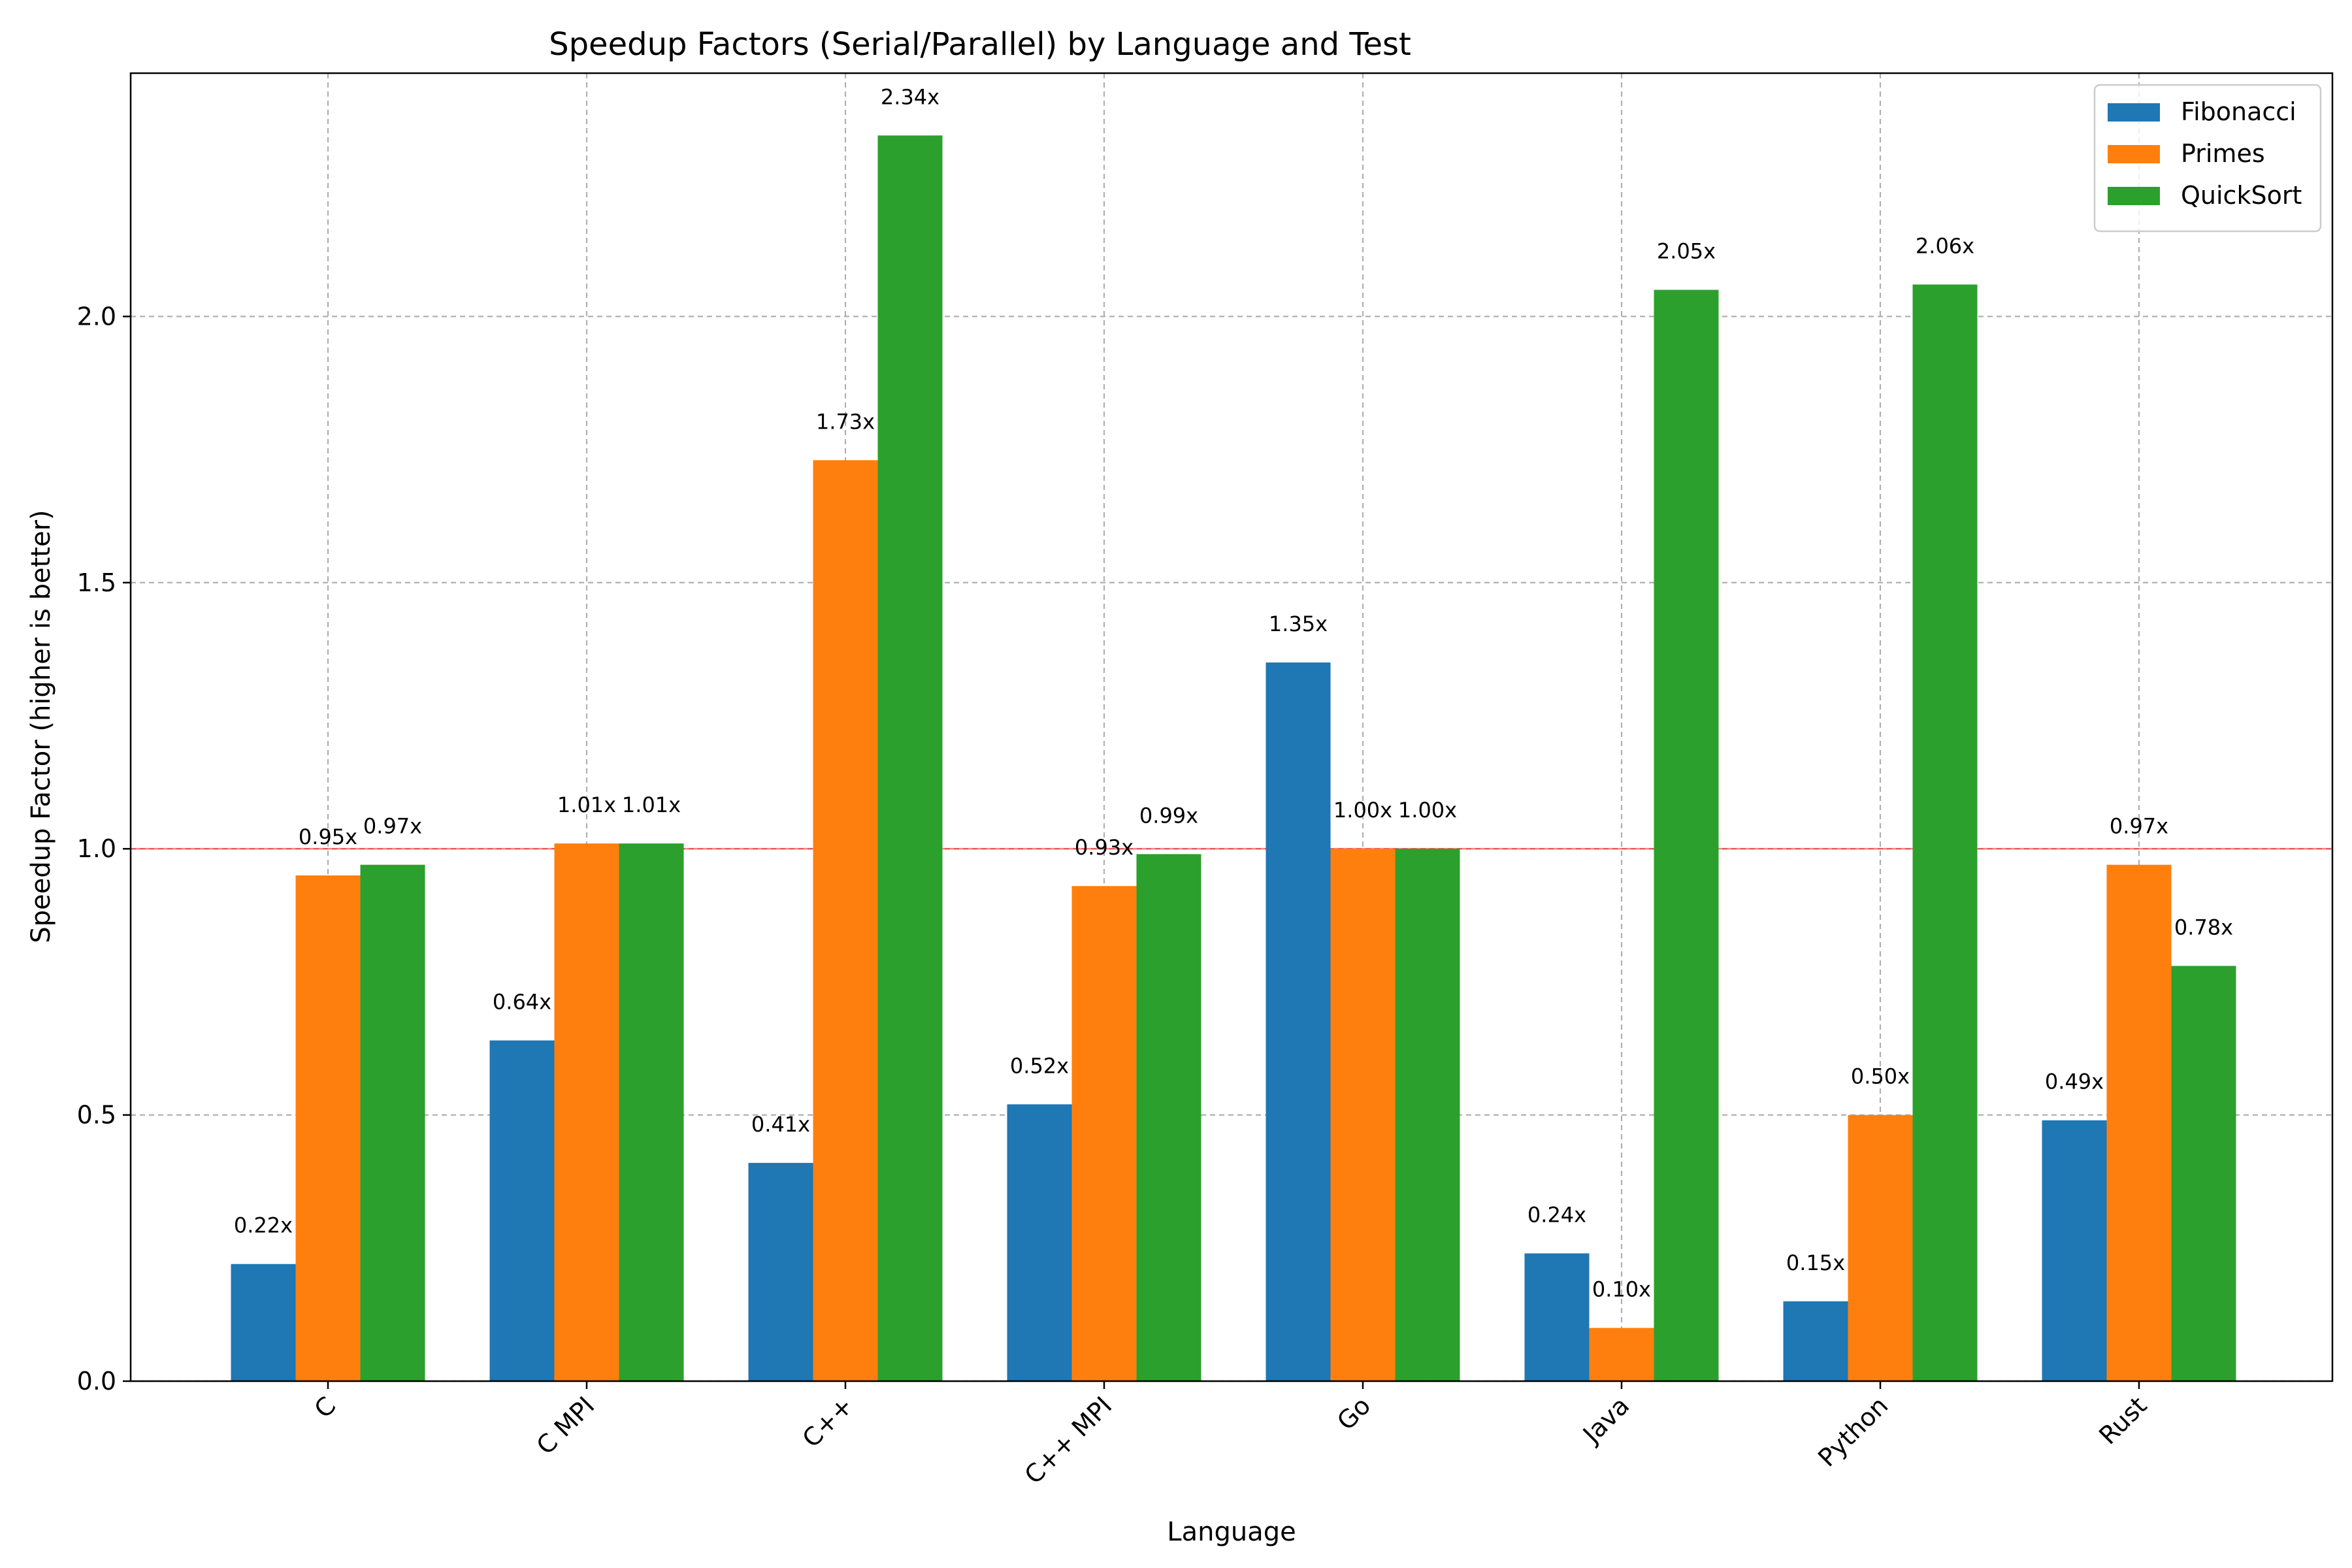 The height and width of the screenshot is (1568, 2352). I want to click on bar-fibonacci-c, so click(263, 1322).